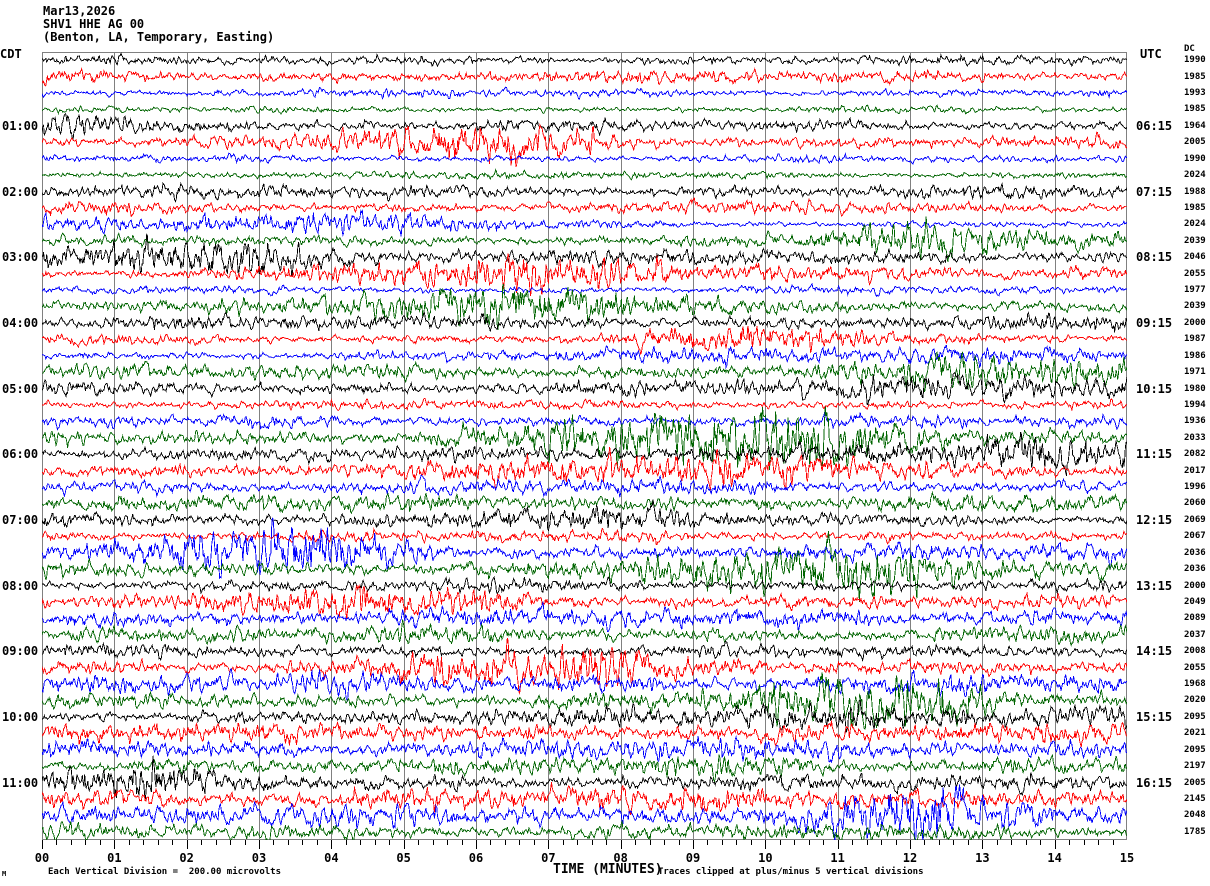 The image size is (1210, 886). I want to click on dc-column-header: DC, so click(1189, 49).